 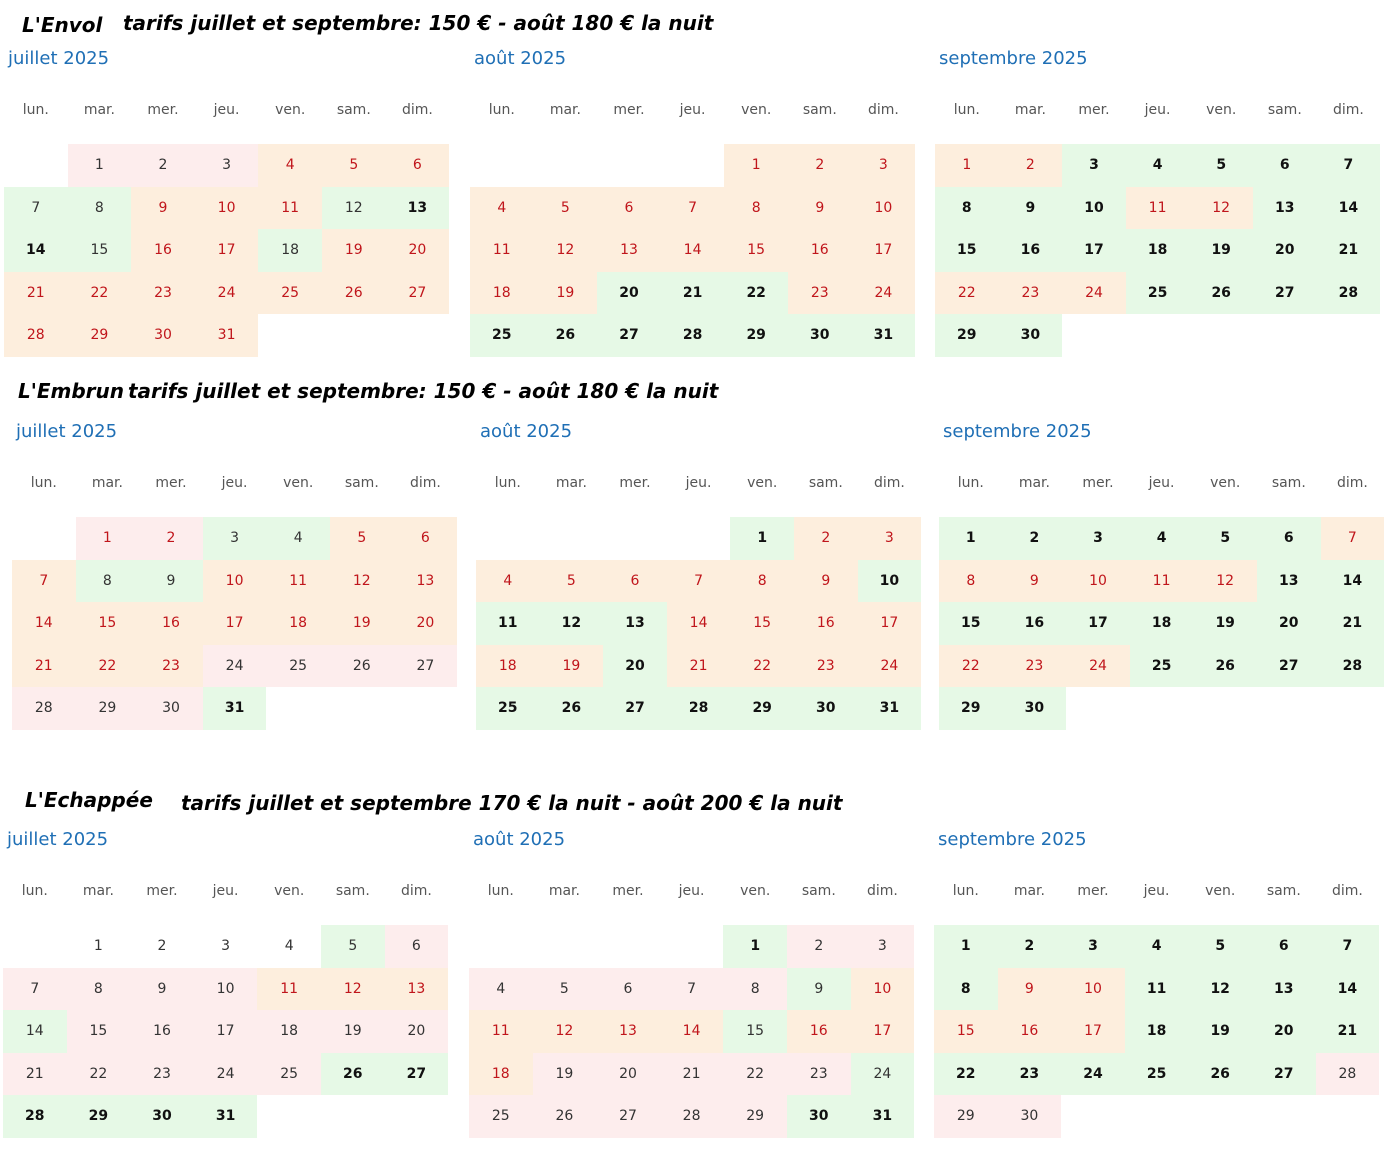 I want to click on day-cell: 13, so click(x=1289, y=580).